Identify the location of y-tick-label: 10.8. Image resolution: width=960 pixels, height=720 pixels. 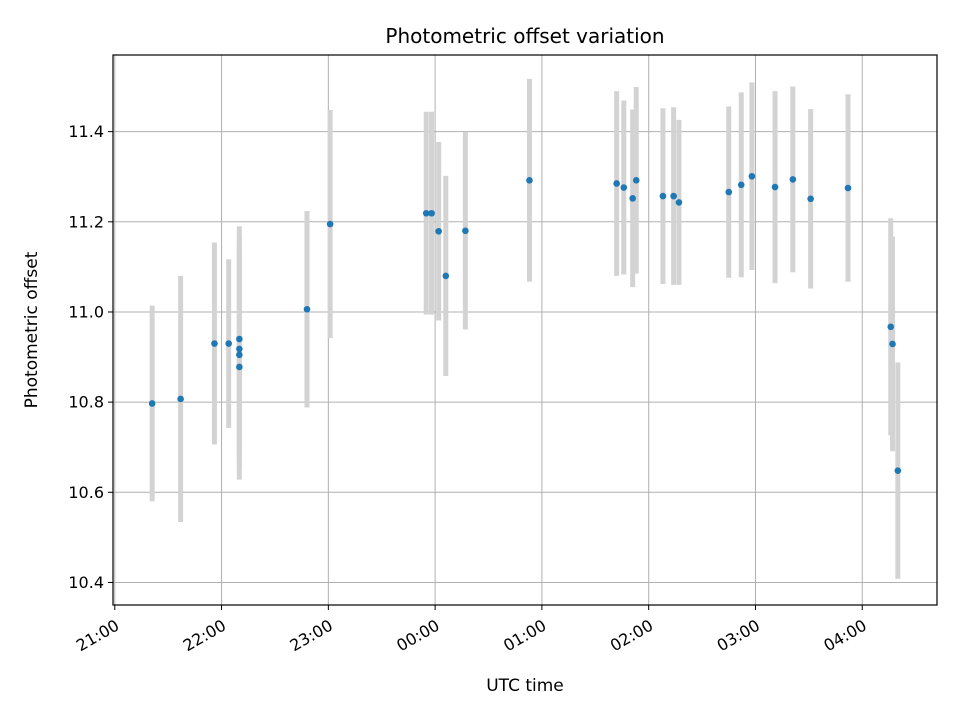
(86, 402).